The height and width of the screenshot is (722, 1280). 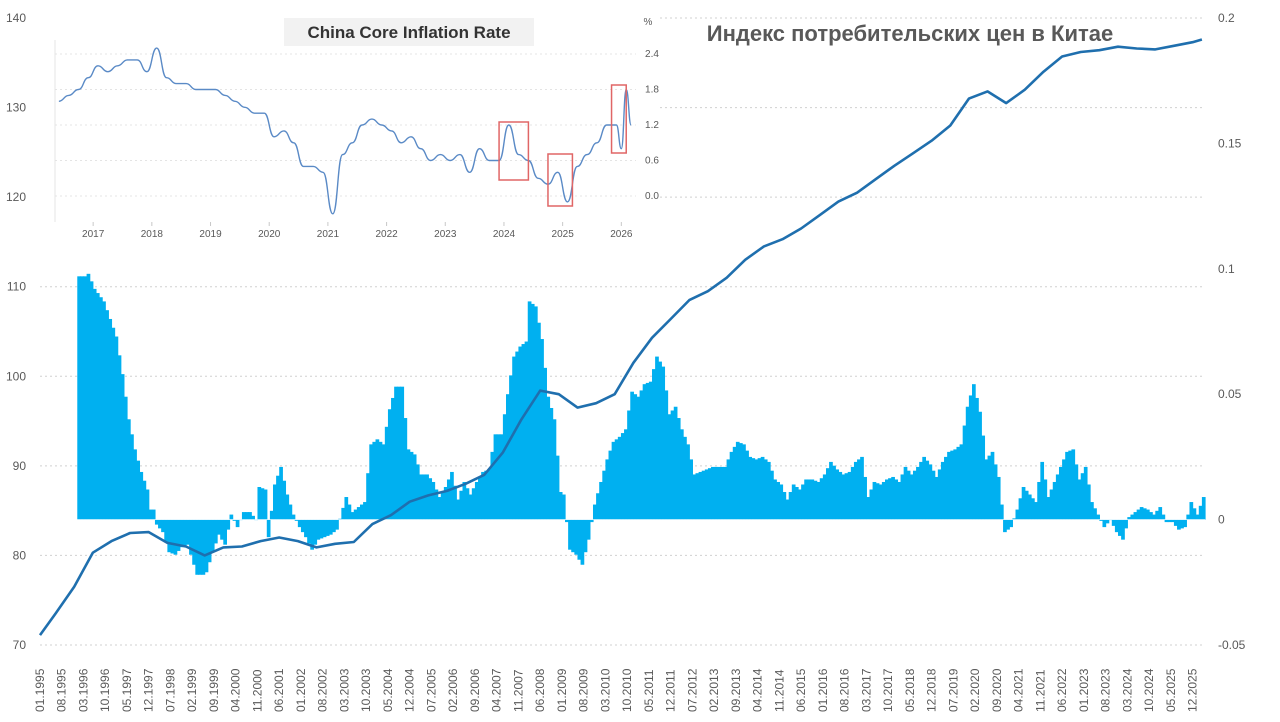 What do you see at coordinates (975, 690) in the screenshot?
I see `x-tick-label: 02.2020` at bounding box center [975, 690].